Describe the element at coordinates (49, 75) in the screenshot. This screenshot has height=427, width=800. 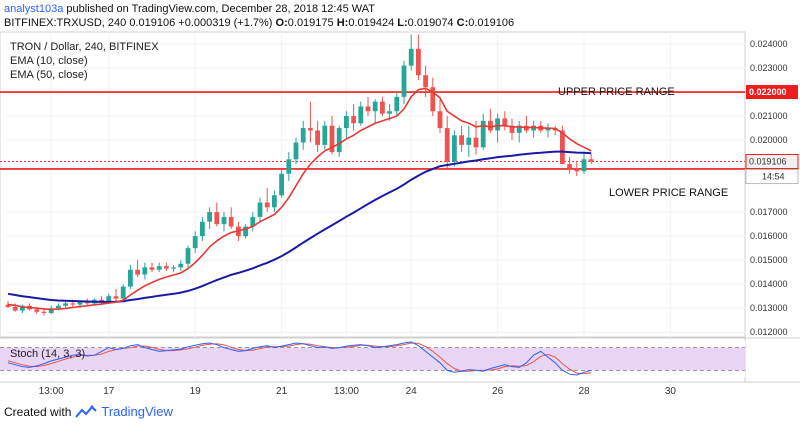
I see `ema50-legend: EMA (50, close)` at that location.